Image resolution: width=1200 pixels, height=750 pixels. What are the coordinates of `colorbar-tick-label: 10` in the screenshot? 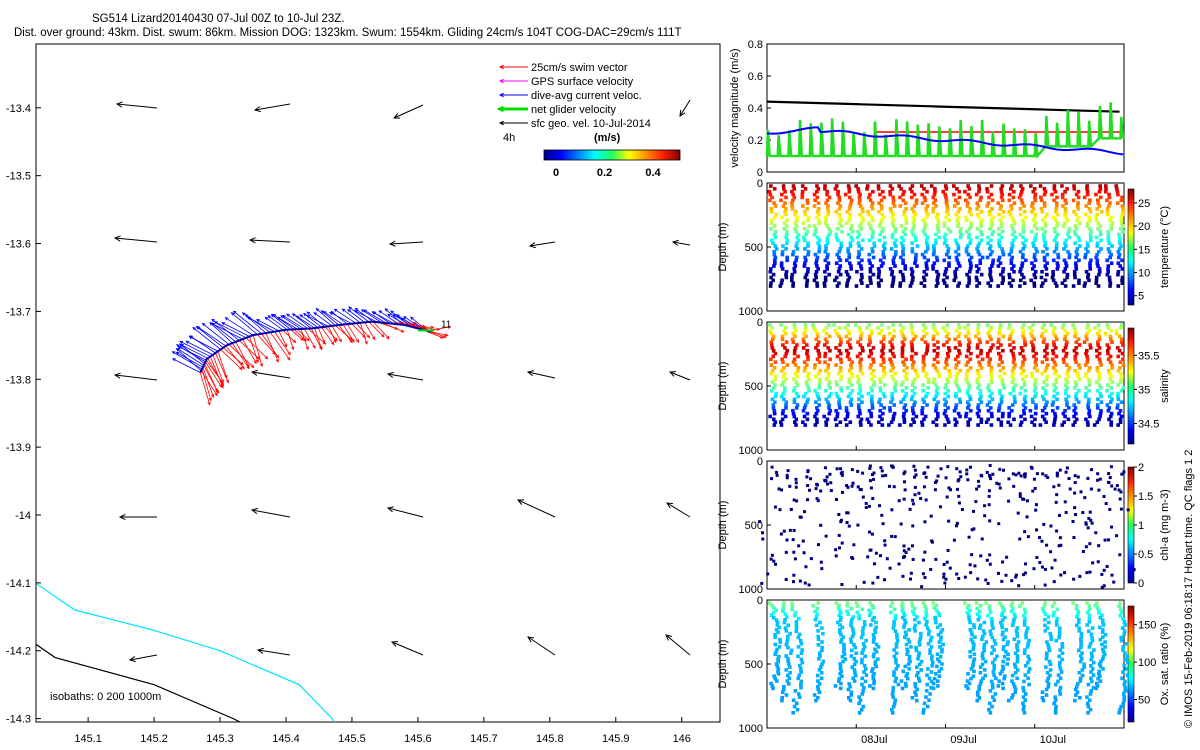 It's located at (1144, 274).